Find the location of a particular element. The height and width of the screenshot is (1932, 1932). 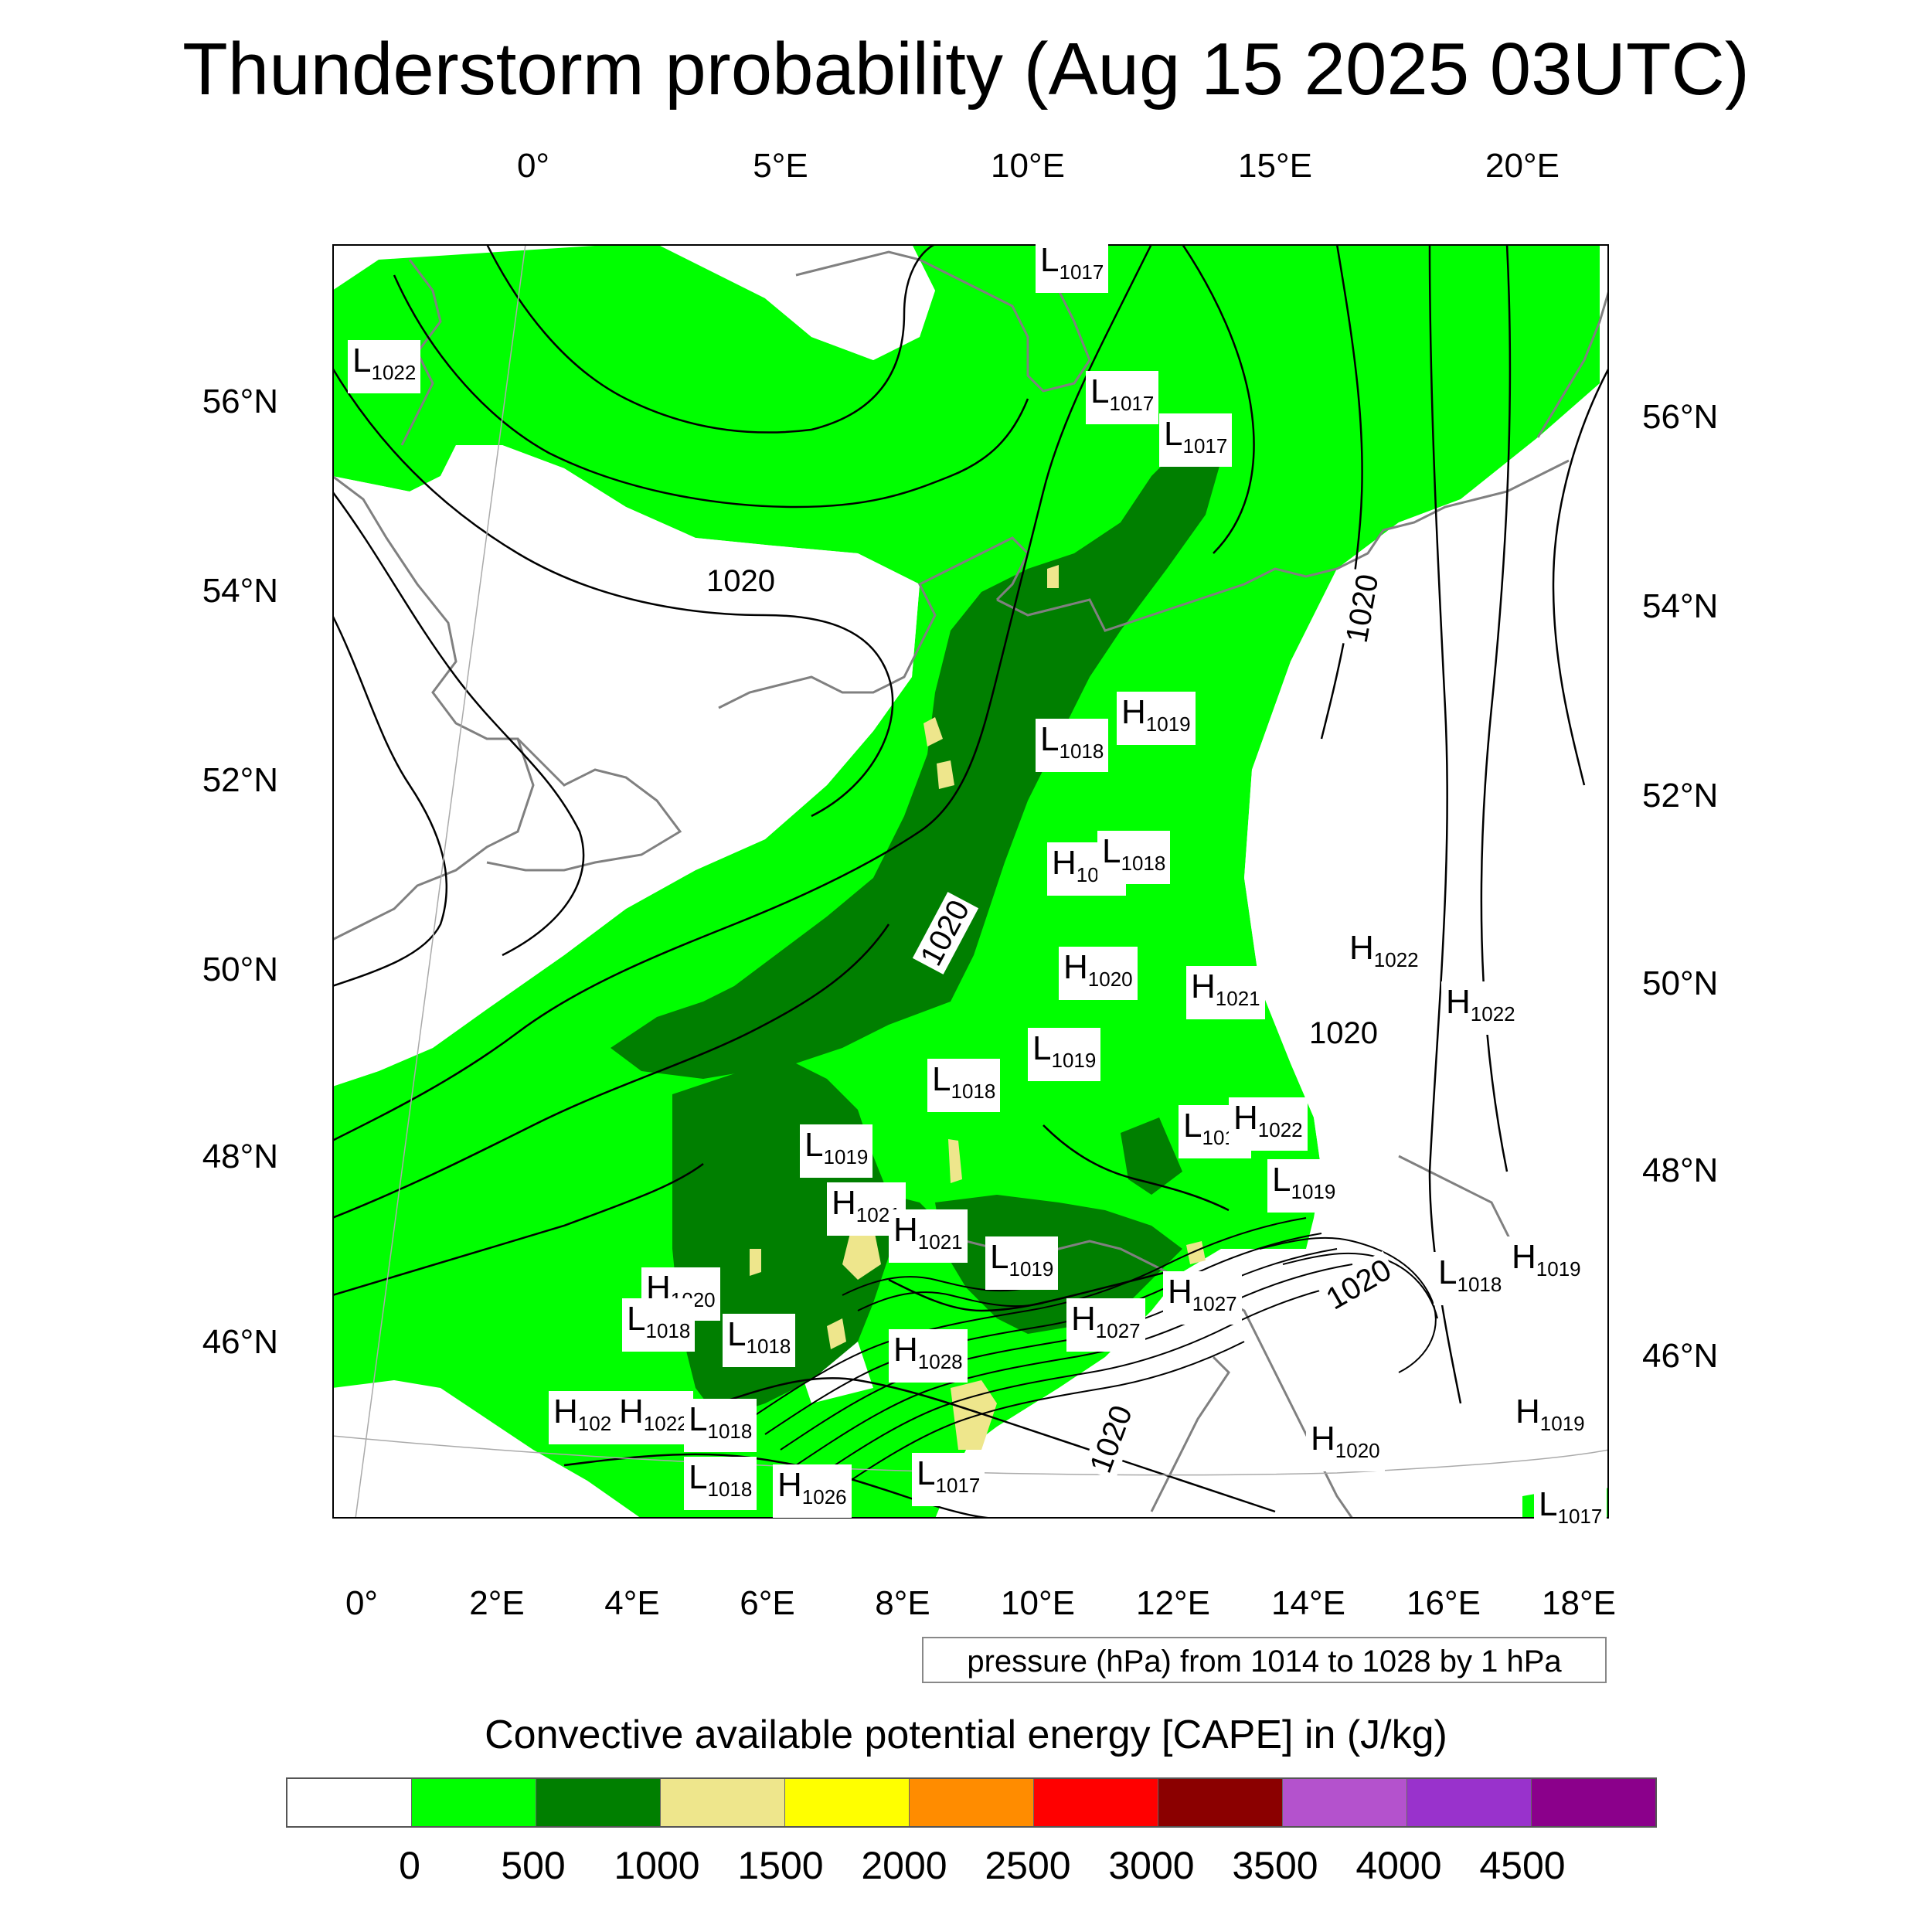

colorbar is located at coordinates (971, 1802).